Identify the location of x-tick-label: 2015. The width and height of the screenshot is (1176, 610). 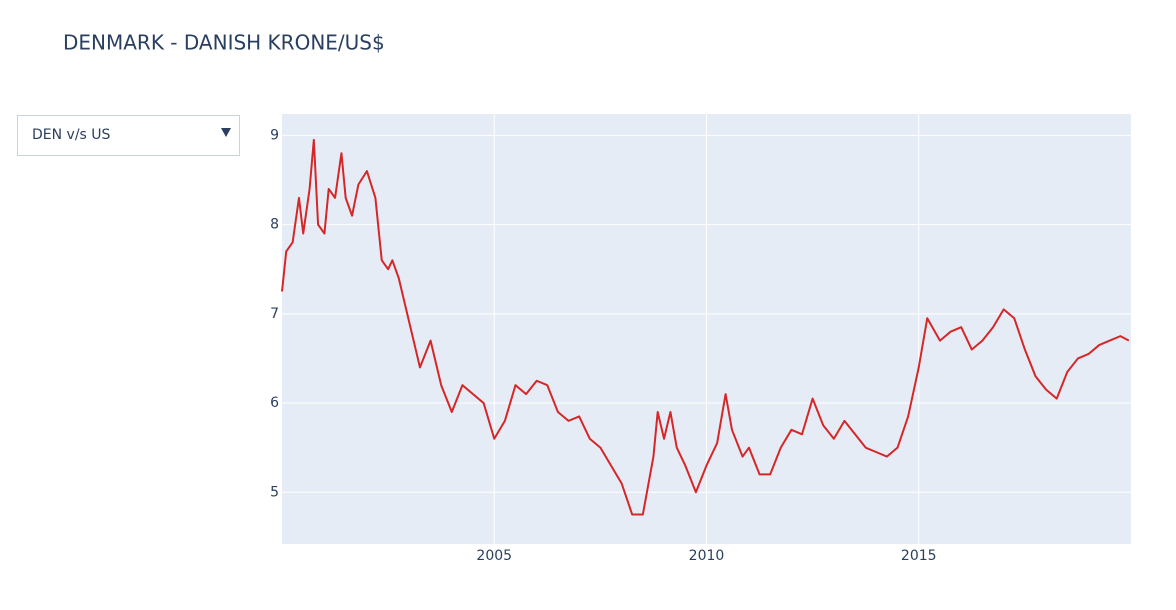
(919, 556).